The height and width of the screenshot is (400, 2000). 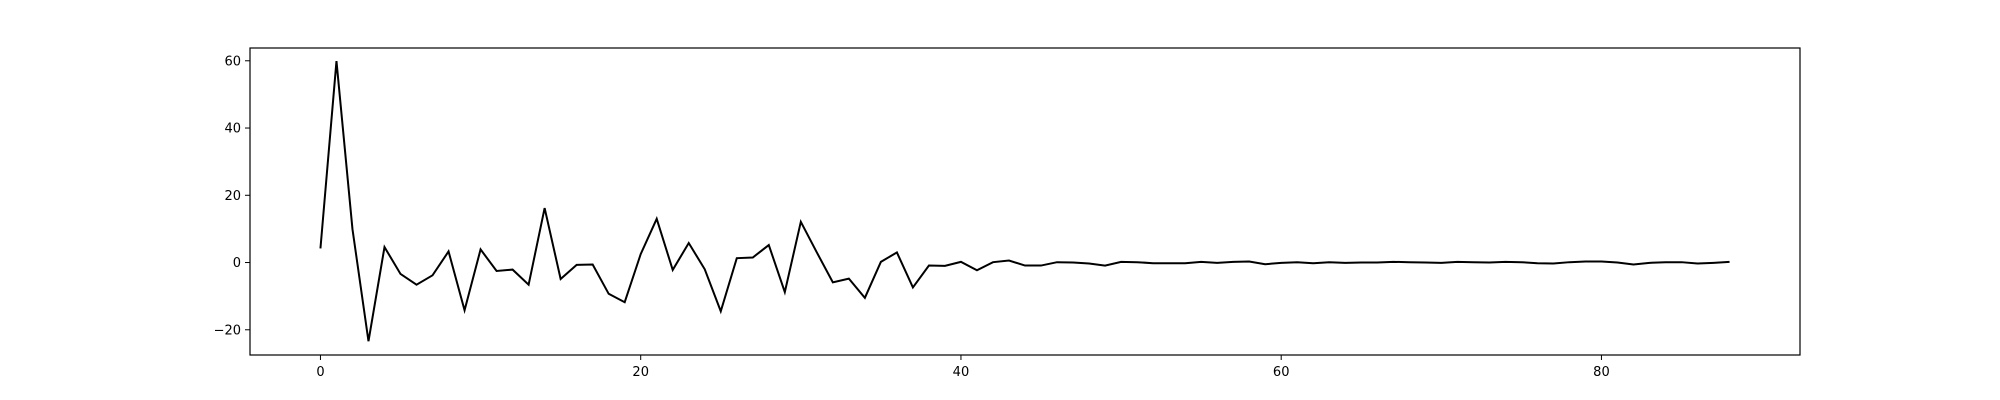 What do you see at coordinates (232, 196) in the screenshot?
I see `y-tick-label: 20` at bounding box center [232, 196].